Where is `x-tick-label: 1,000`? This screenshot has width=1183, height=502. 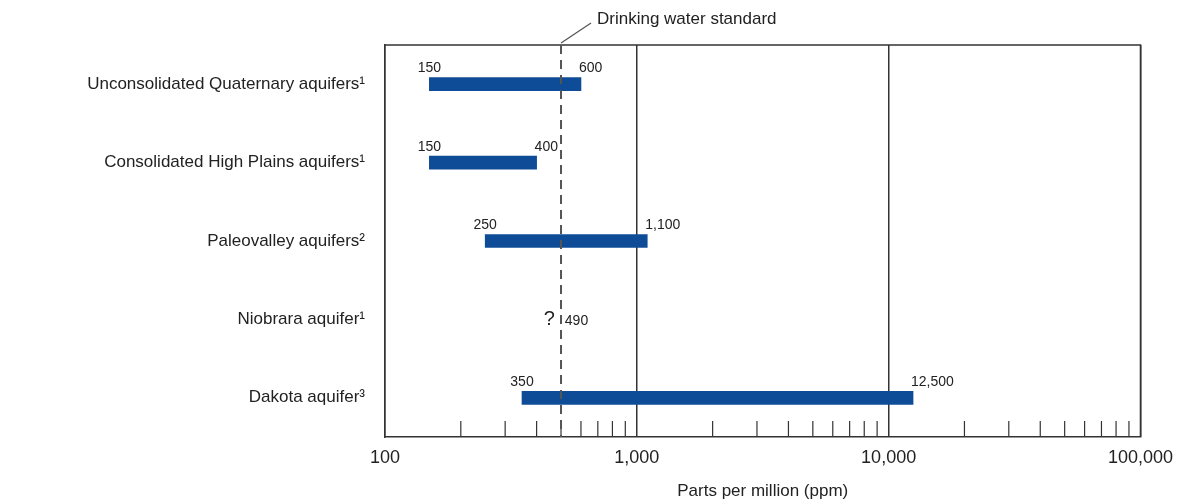
x-tick-label: 1,000 is located at coordinates (637, 456).